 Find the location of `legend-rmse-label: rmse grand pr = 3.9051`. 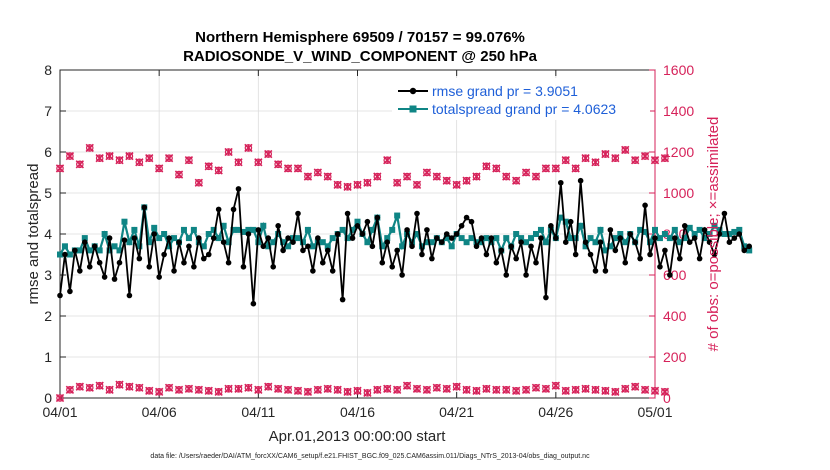

legend-rmse-label: rmse grand pr = 3.9051 is located at coordinates (505, 91).